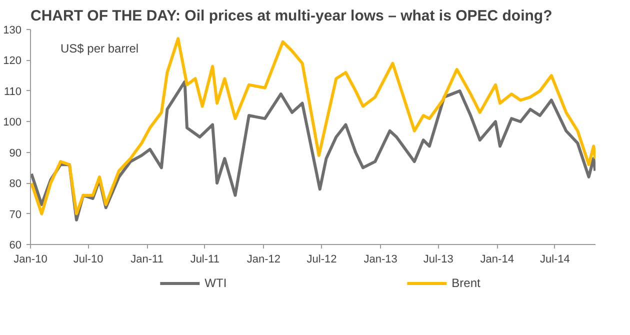  Describe the element at coordinates (88, 260) in the screenshot. I see `x-tick-label: Jul-10` at that location.